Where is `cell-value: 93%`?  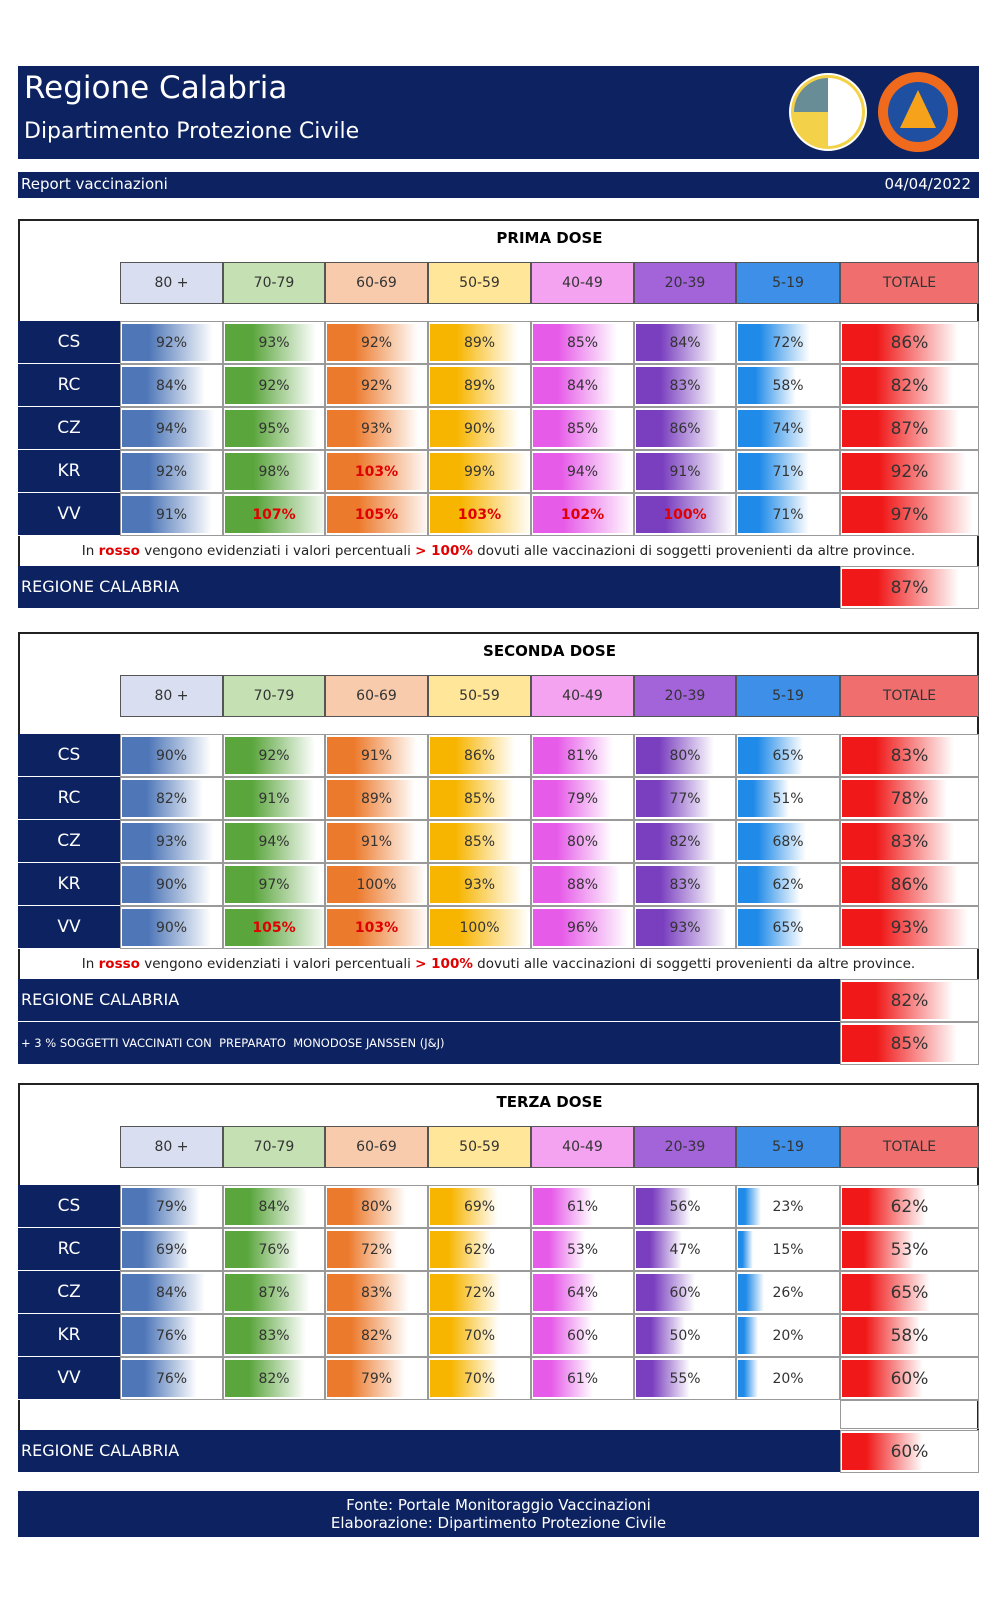
cell-value: 93% is located at coordinates (685, 927).